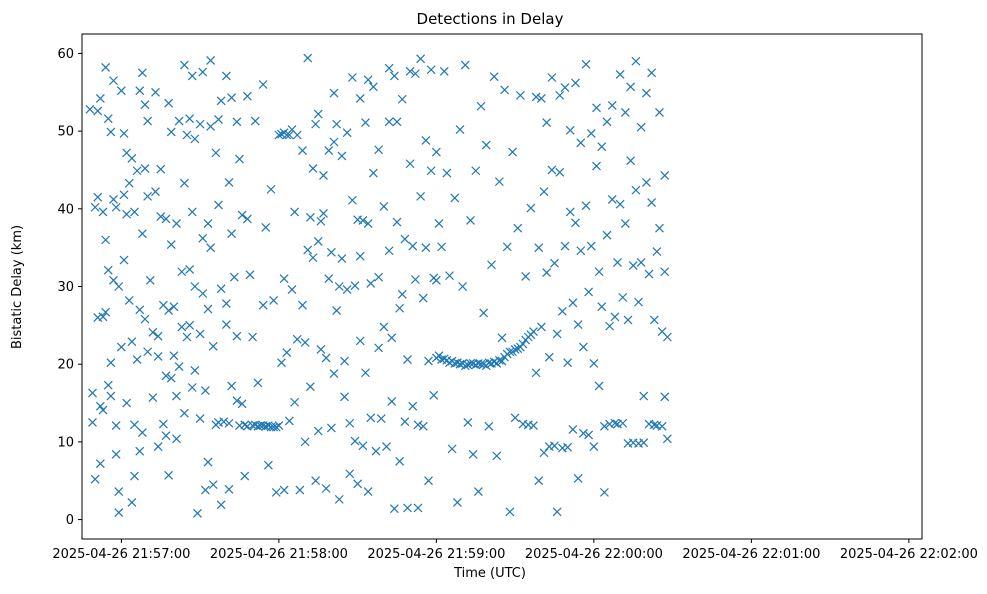  What do you see at coordinates (70, 520) in the screenshot?
I see `y-tick-label: 0` at bounding box center [70, 520].